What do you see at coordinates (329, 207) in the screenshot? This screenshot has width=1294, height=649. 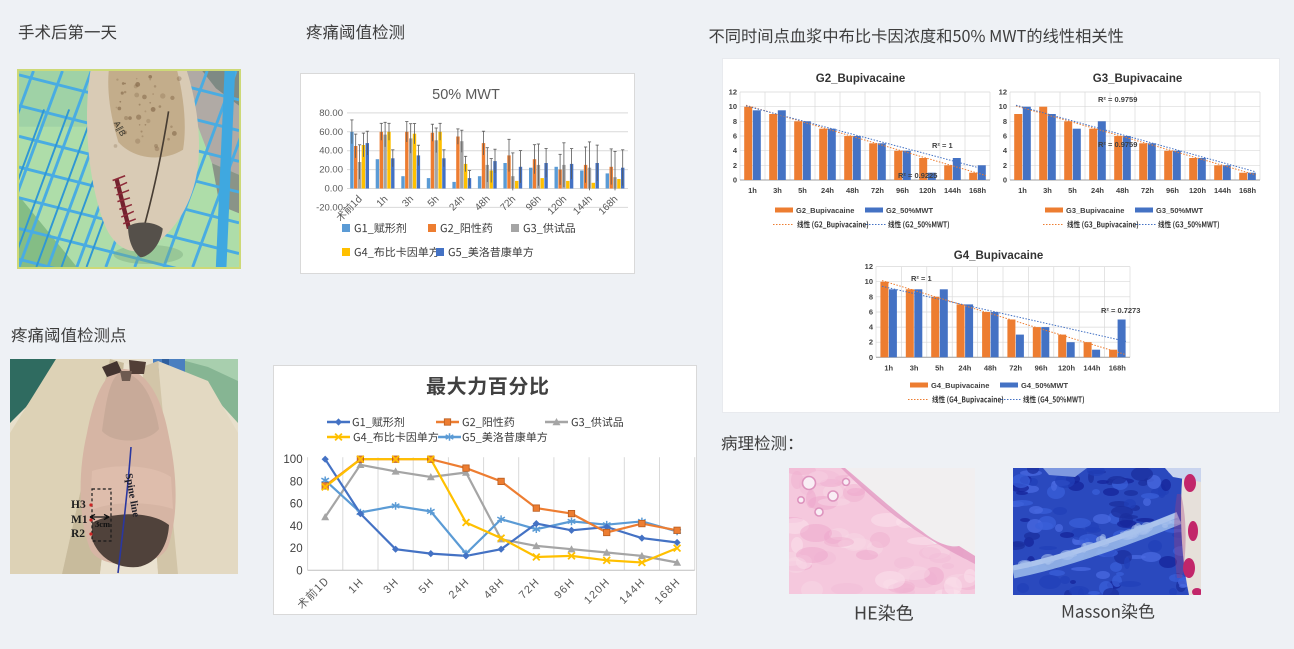 I see `svg-text: -20.00` at bounding box center [329, 207].